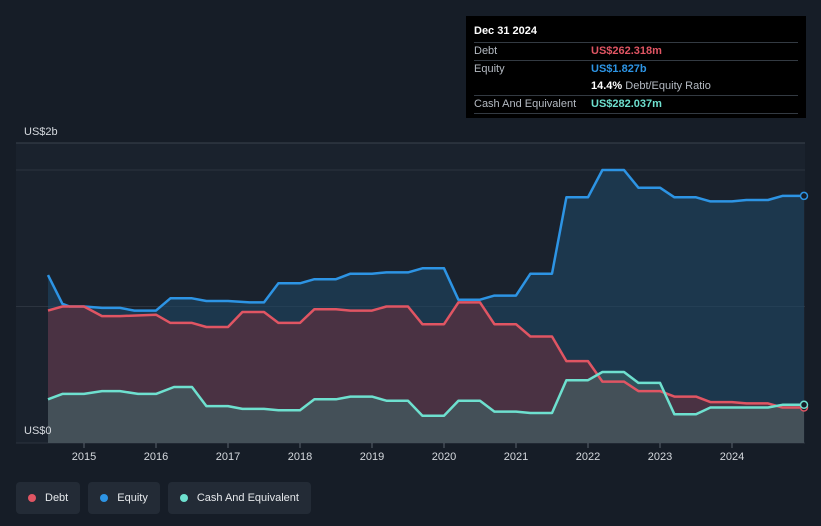 Image resolution: width=821 pixels, height=526 pixels. Describe the element at coordinates (619, 69) in the screenshot. I see `tooltip-equity-value: US$1.827b` at that location.